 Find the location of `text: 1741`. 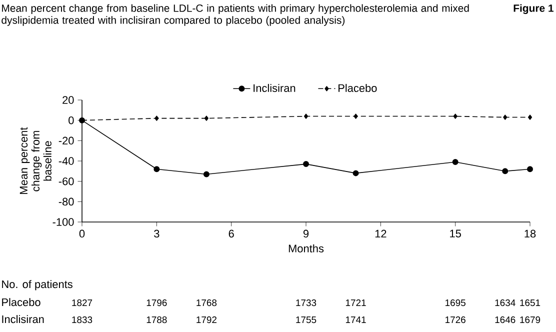

text: 1741 is located at coordinates (356, 319).